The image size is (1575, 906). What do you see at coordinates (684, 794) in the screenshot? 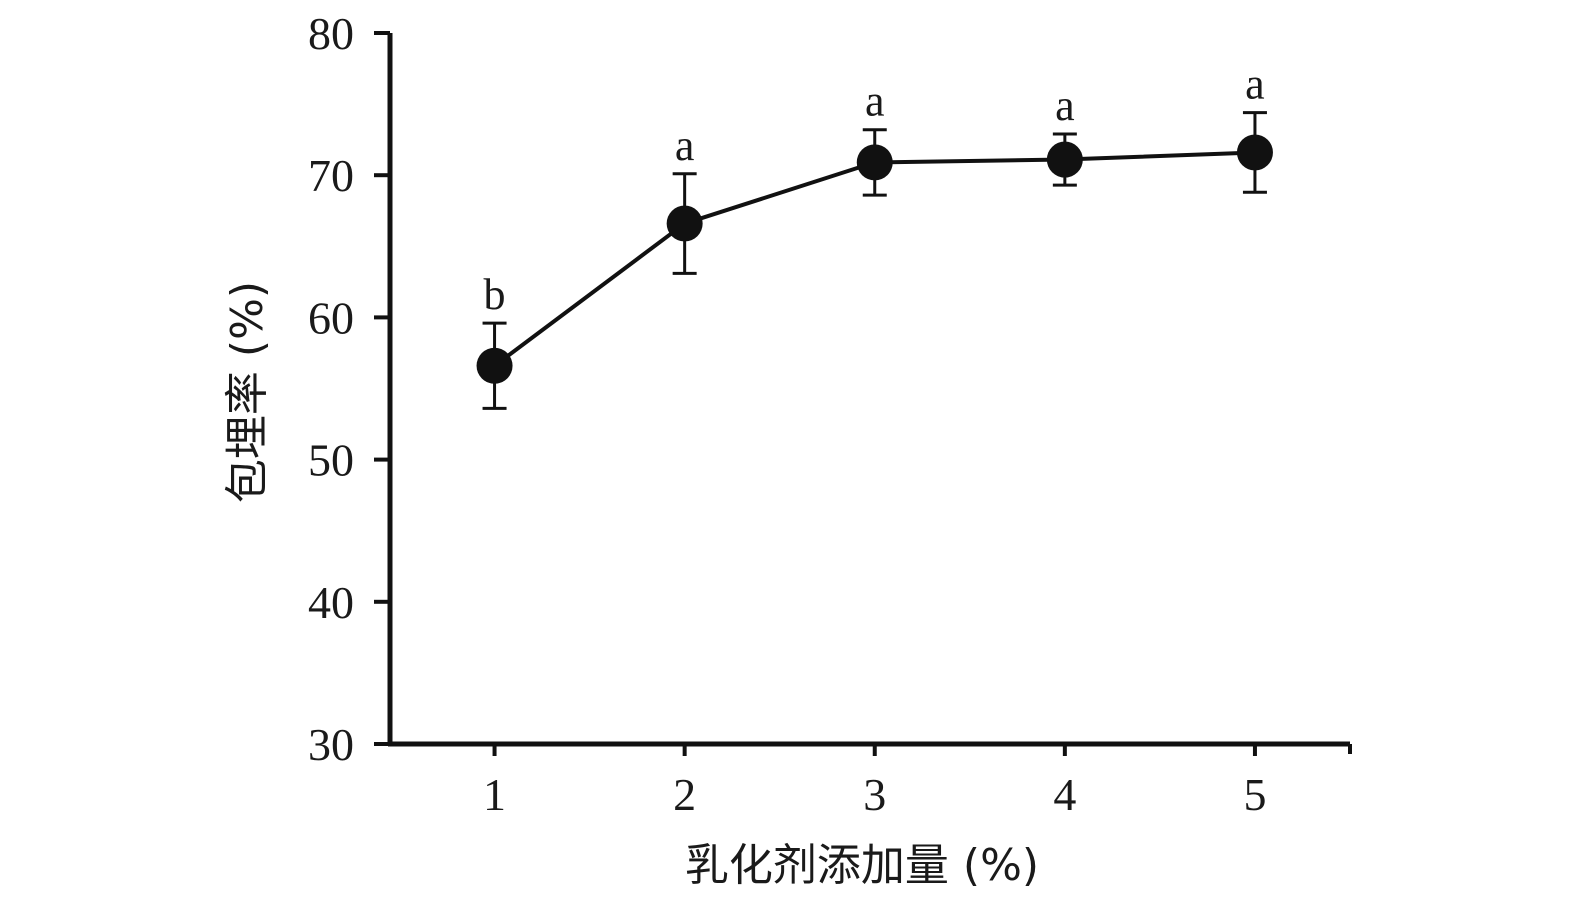
I see `x-tick-label: 2` at bounding box center [684, 794].